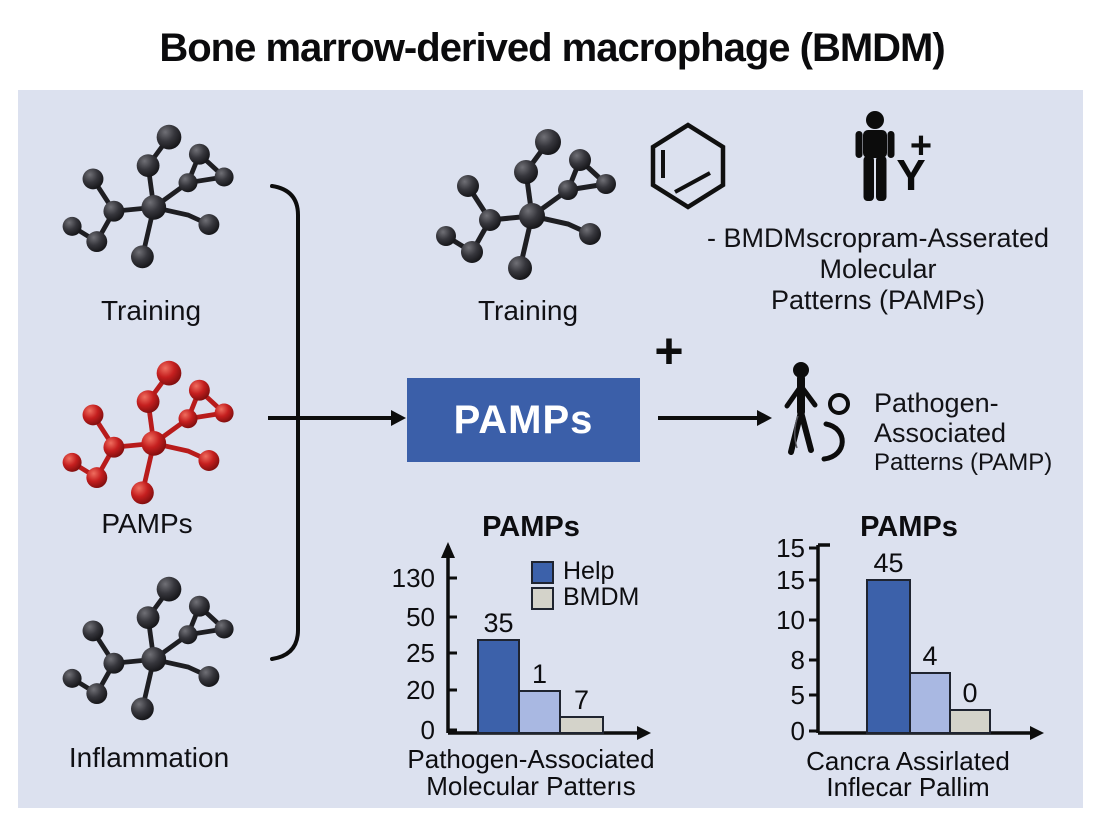 The image size is (1104, 832). What do you see at coordinates (420, 690) in the screenshot?
I see `y-tick-label: 20` at bounding box center [420, 690].